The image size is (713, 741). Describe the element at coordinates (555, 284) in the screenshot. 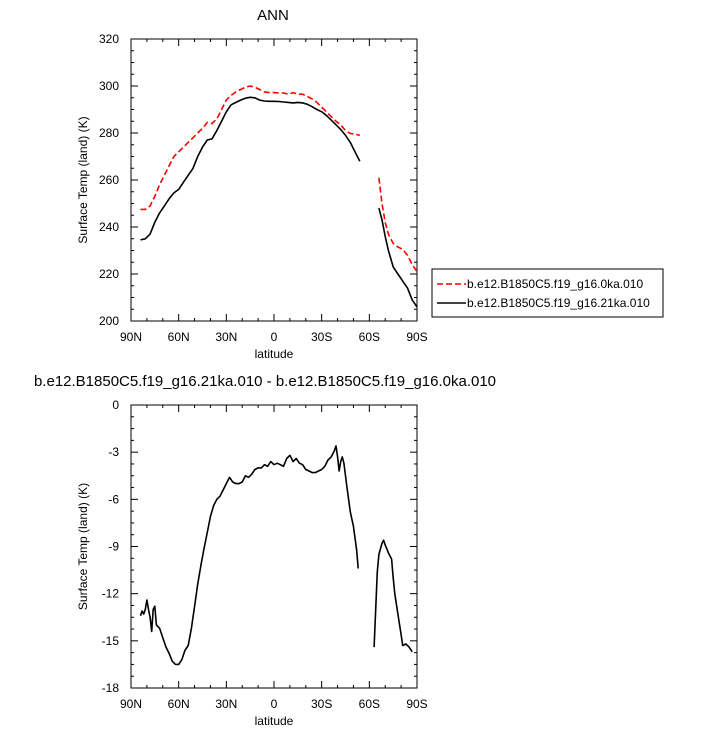

I see `legend-label: b.e12.B1850C5.f19_g16.0ka.010` at that location.